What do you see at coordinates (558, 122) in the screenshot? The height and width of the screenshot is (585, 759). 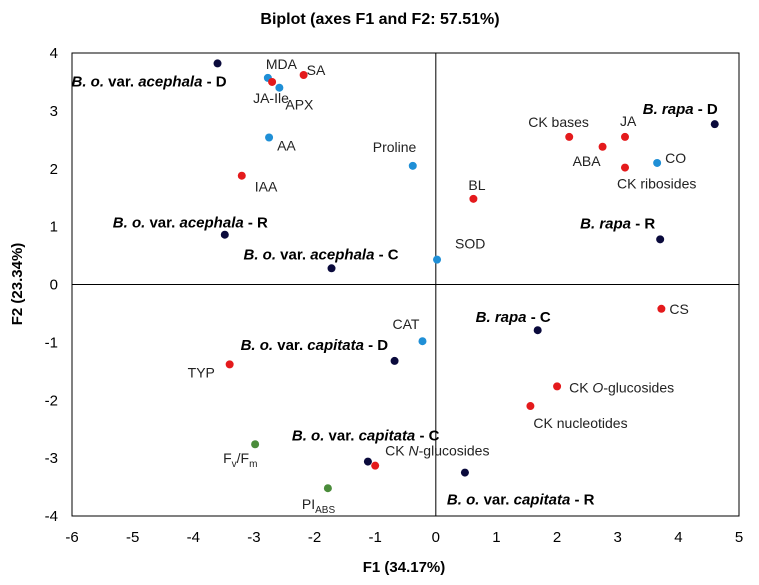 I see `point-label: CK bases` at bounding box center [558, 122].